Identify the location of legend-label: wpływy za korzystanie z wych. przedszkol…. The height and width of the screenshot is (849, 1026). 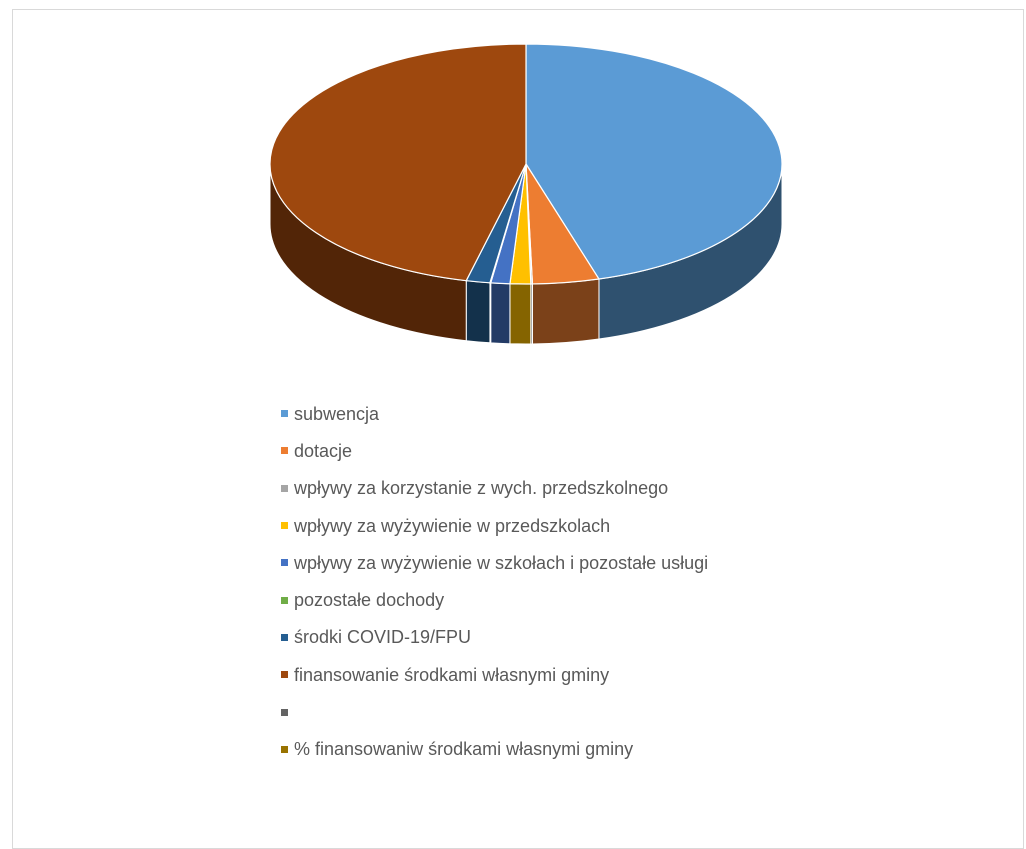
(481, 488).